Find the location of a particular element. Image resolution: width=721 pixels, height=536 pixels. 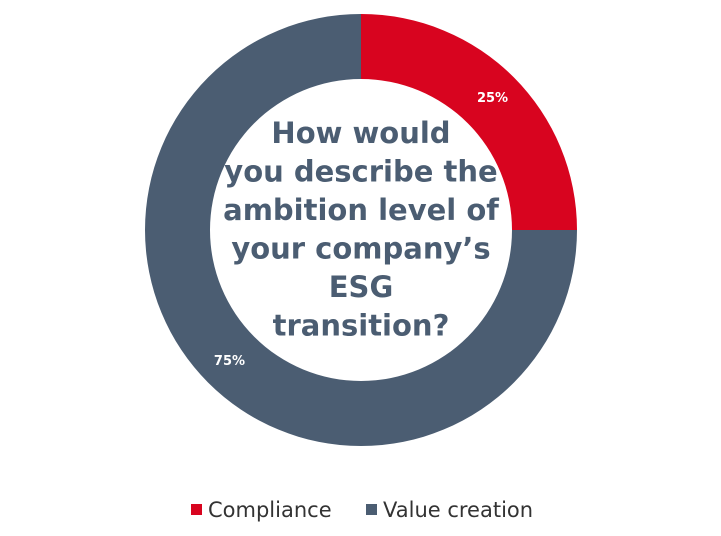

chart-title: ambition level of is located at coordinates (361, 210).